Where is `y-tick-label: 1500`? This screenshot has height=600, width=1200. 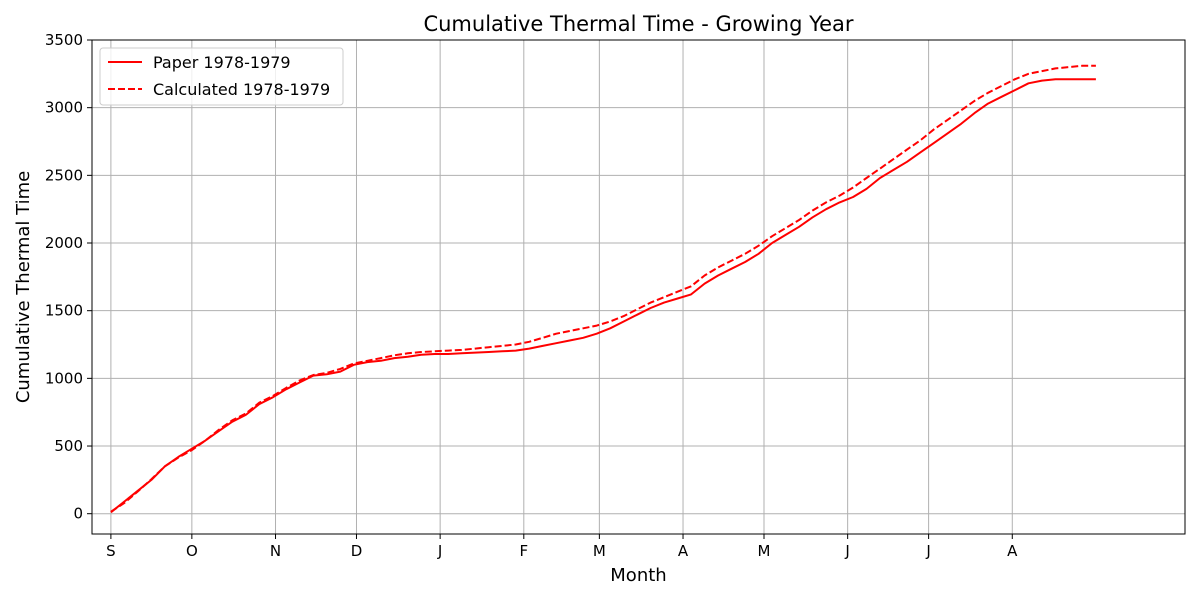
y-tick-label: 1500 is located at coordinates (64, 311).